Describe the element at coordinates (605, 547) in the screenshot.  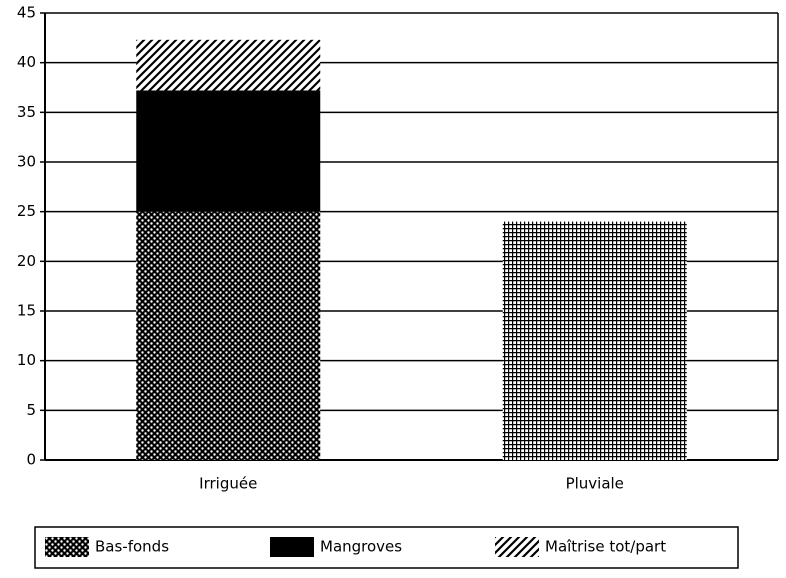
I see `legend-label: Maîtrise tot/part` at that location.